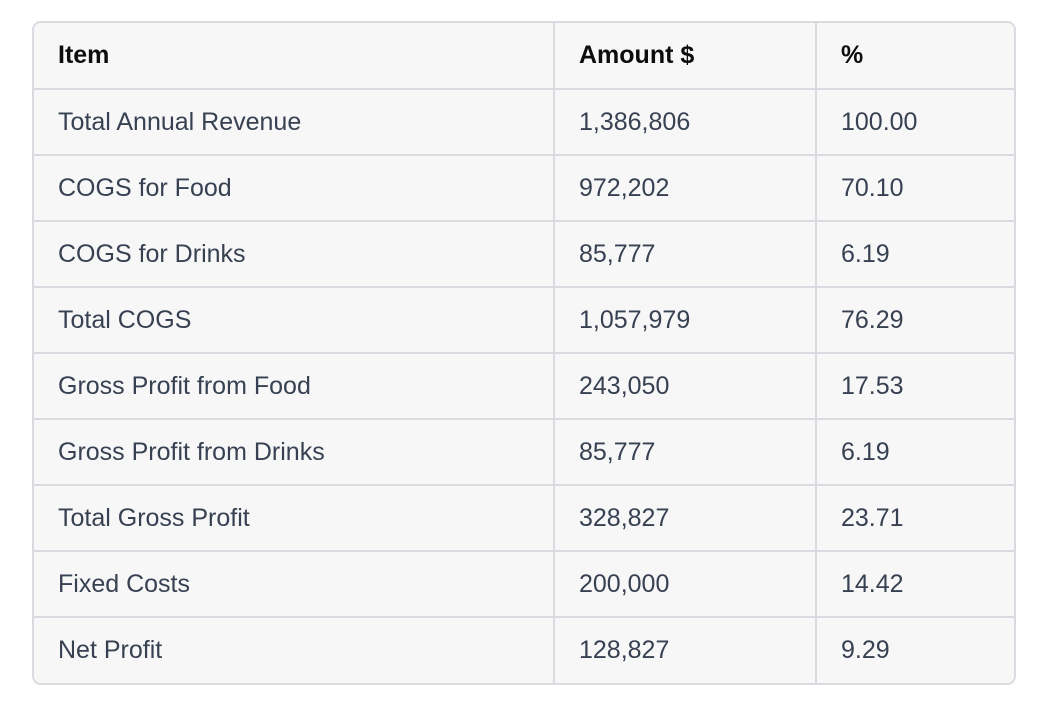 The width and height of the screenshot is (1046, 710). Describe the element at coordinates (294, 187) in the screenshot. I see `cell-item: COGS for Food` at that location.